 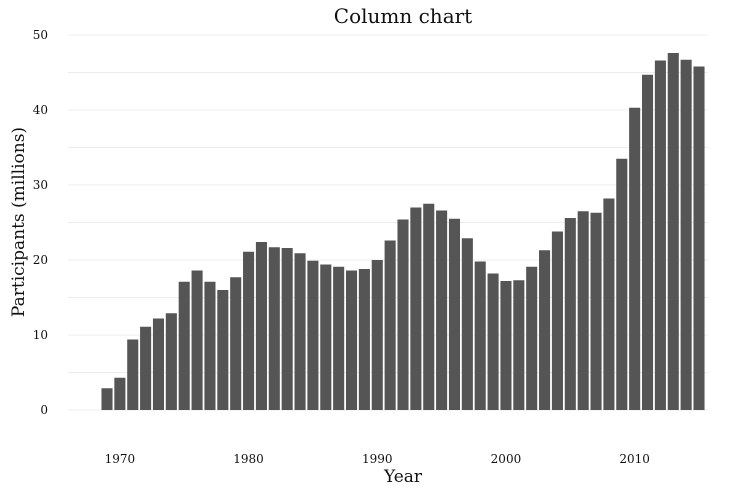 What do you see at coordinates (326, 337) in the screenshot?
I see `bar-1986` at bounding box center [326, 337].